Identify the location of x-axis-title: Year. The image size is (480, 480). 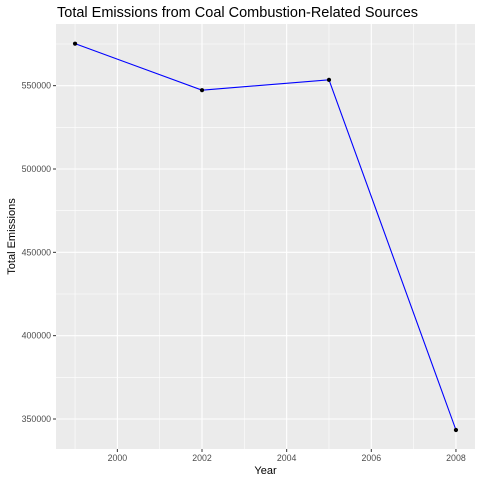
(265, 471).